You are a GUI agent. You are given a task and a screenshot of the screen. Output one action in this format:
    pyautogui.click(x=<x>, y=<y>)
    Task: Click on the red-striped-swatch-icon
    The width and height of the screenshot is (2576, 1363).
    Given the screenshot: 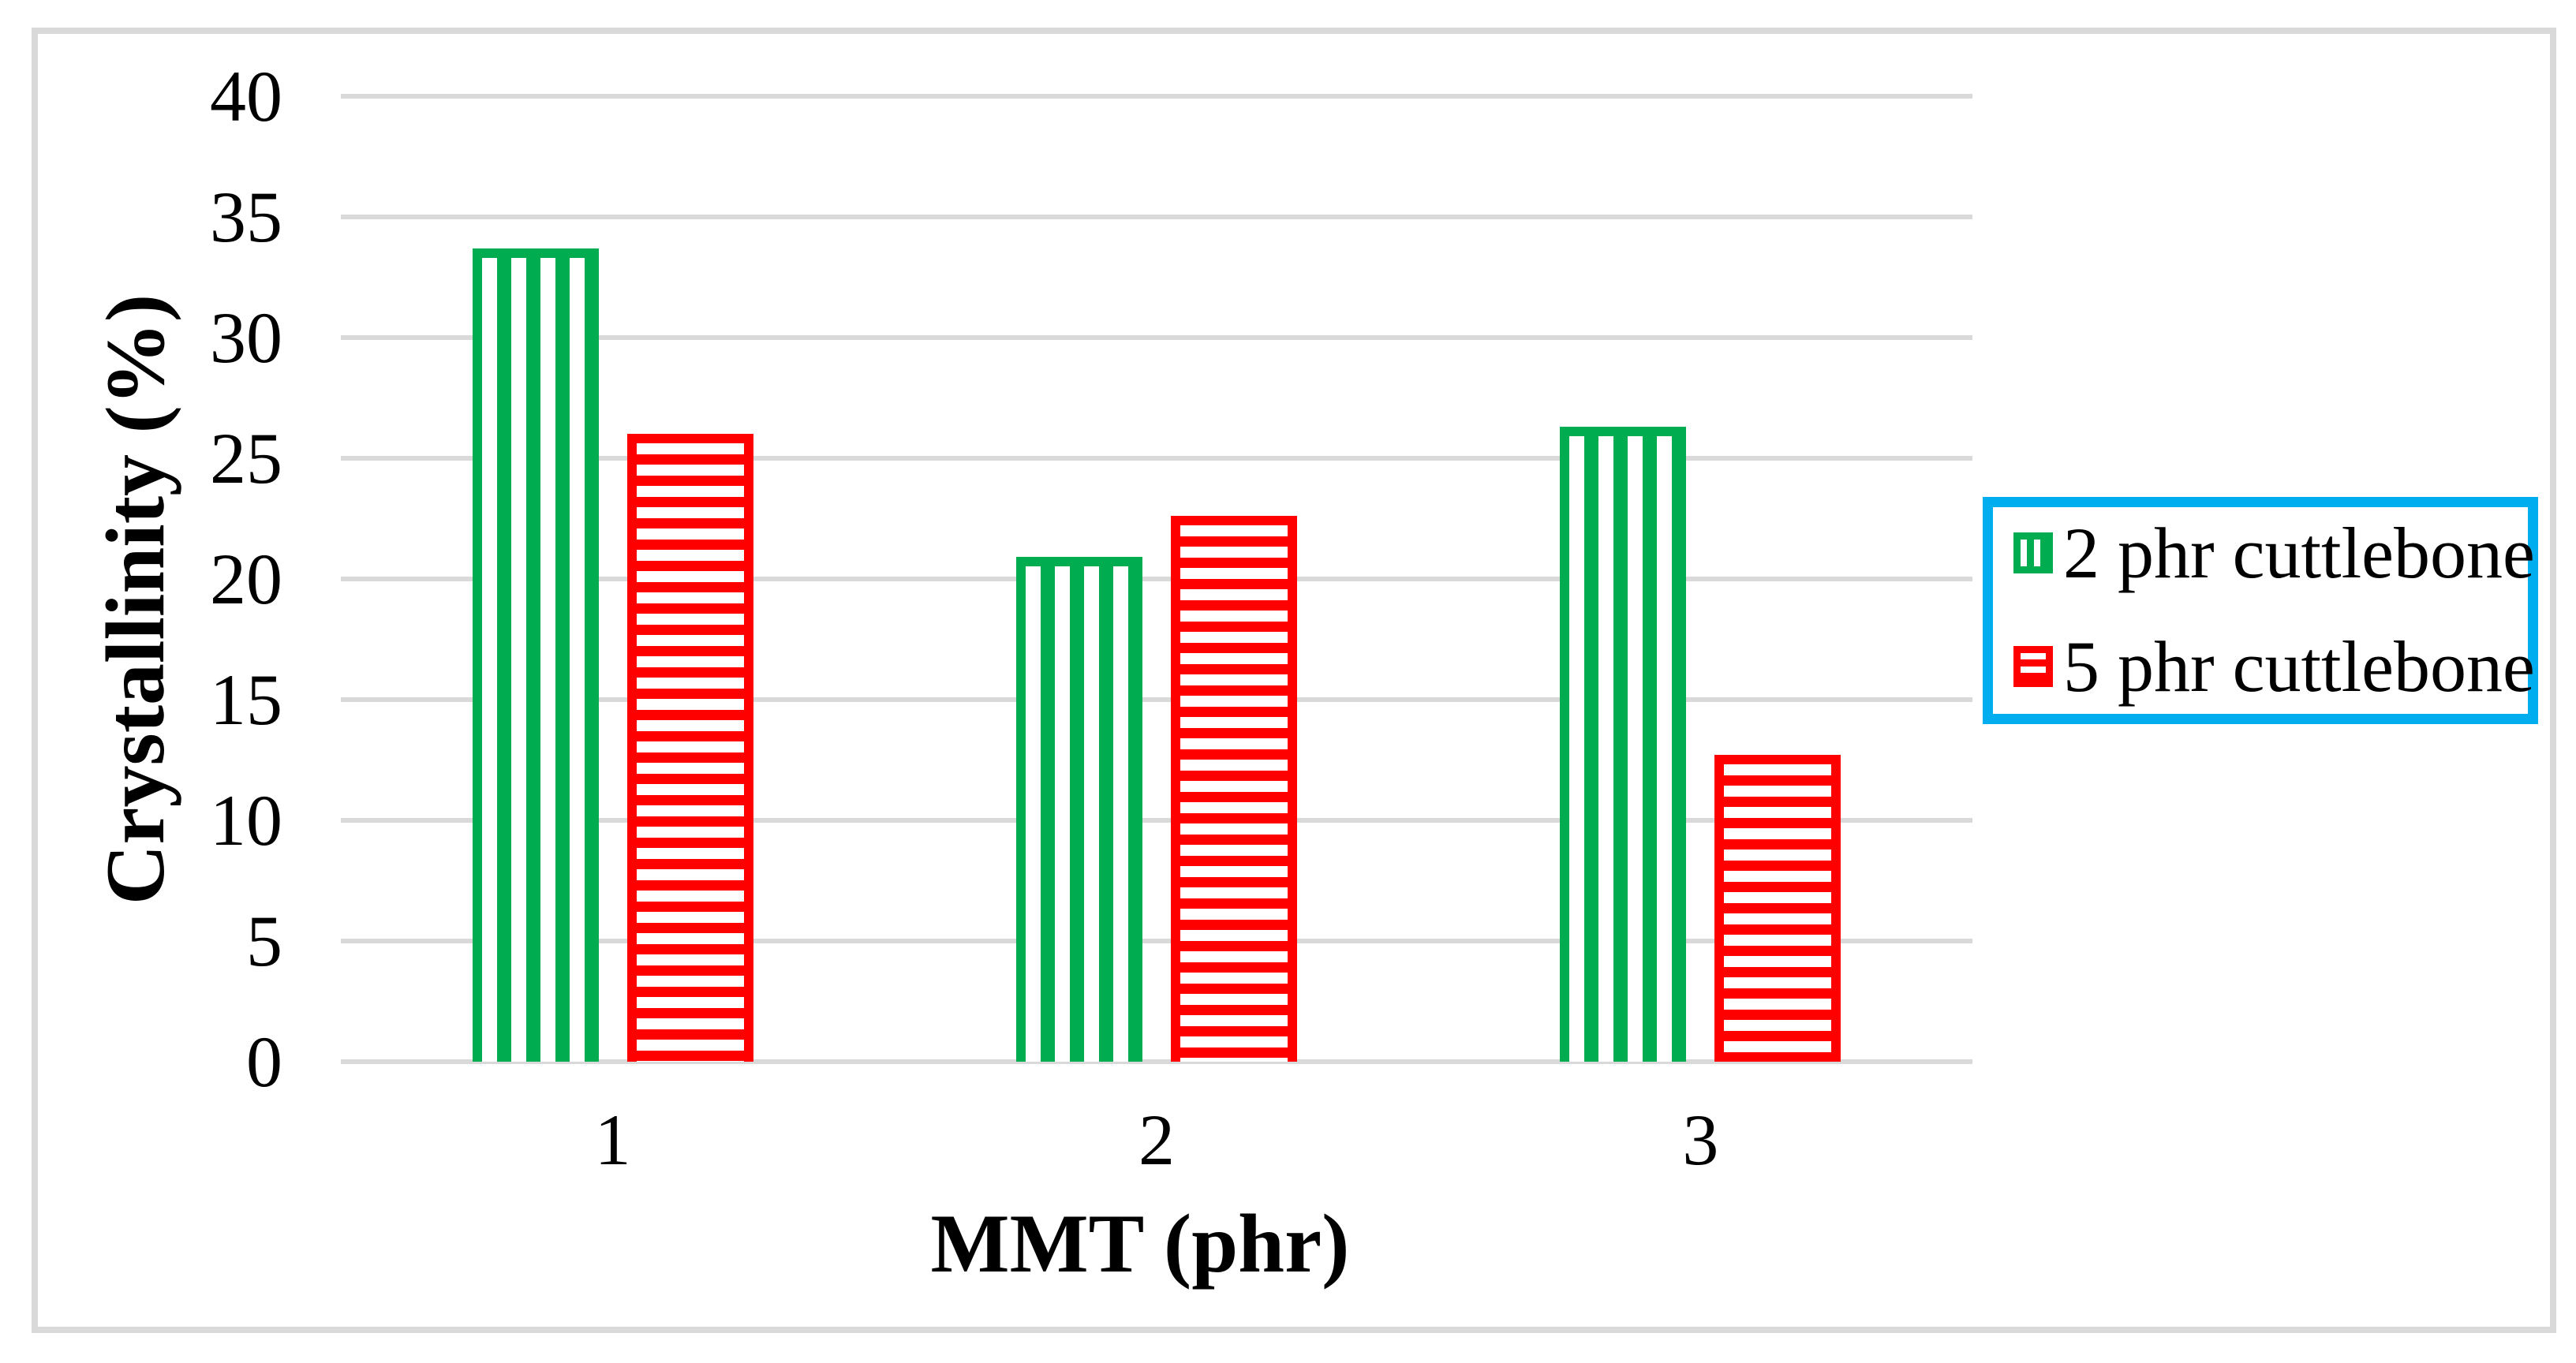 What is the action you would take?
    pyautogui.click(x=2033, y=666)
    